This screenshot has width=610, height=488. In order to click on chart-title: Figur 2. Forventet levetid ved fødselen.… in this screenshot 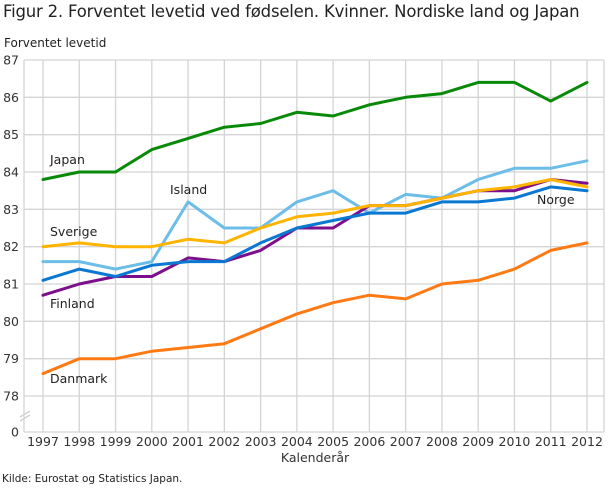, I will do `click(291, 11)`.